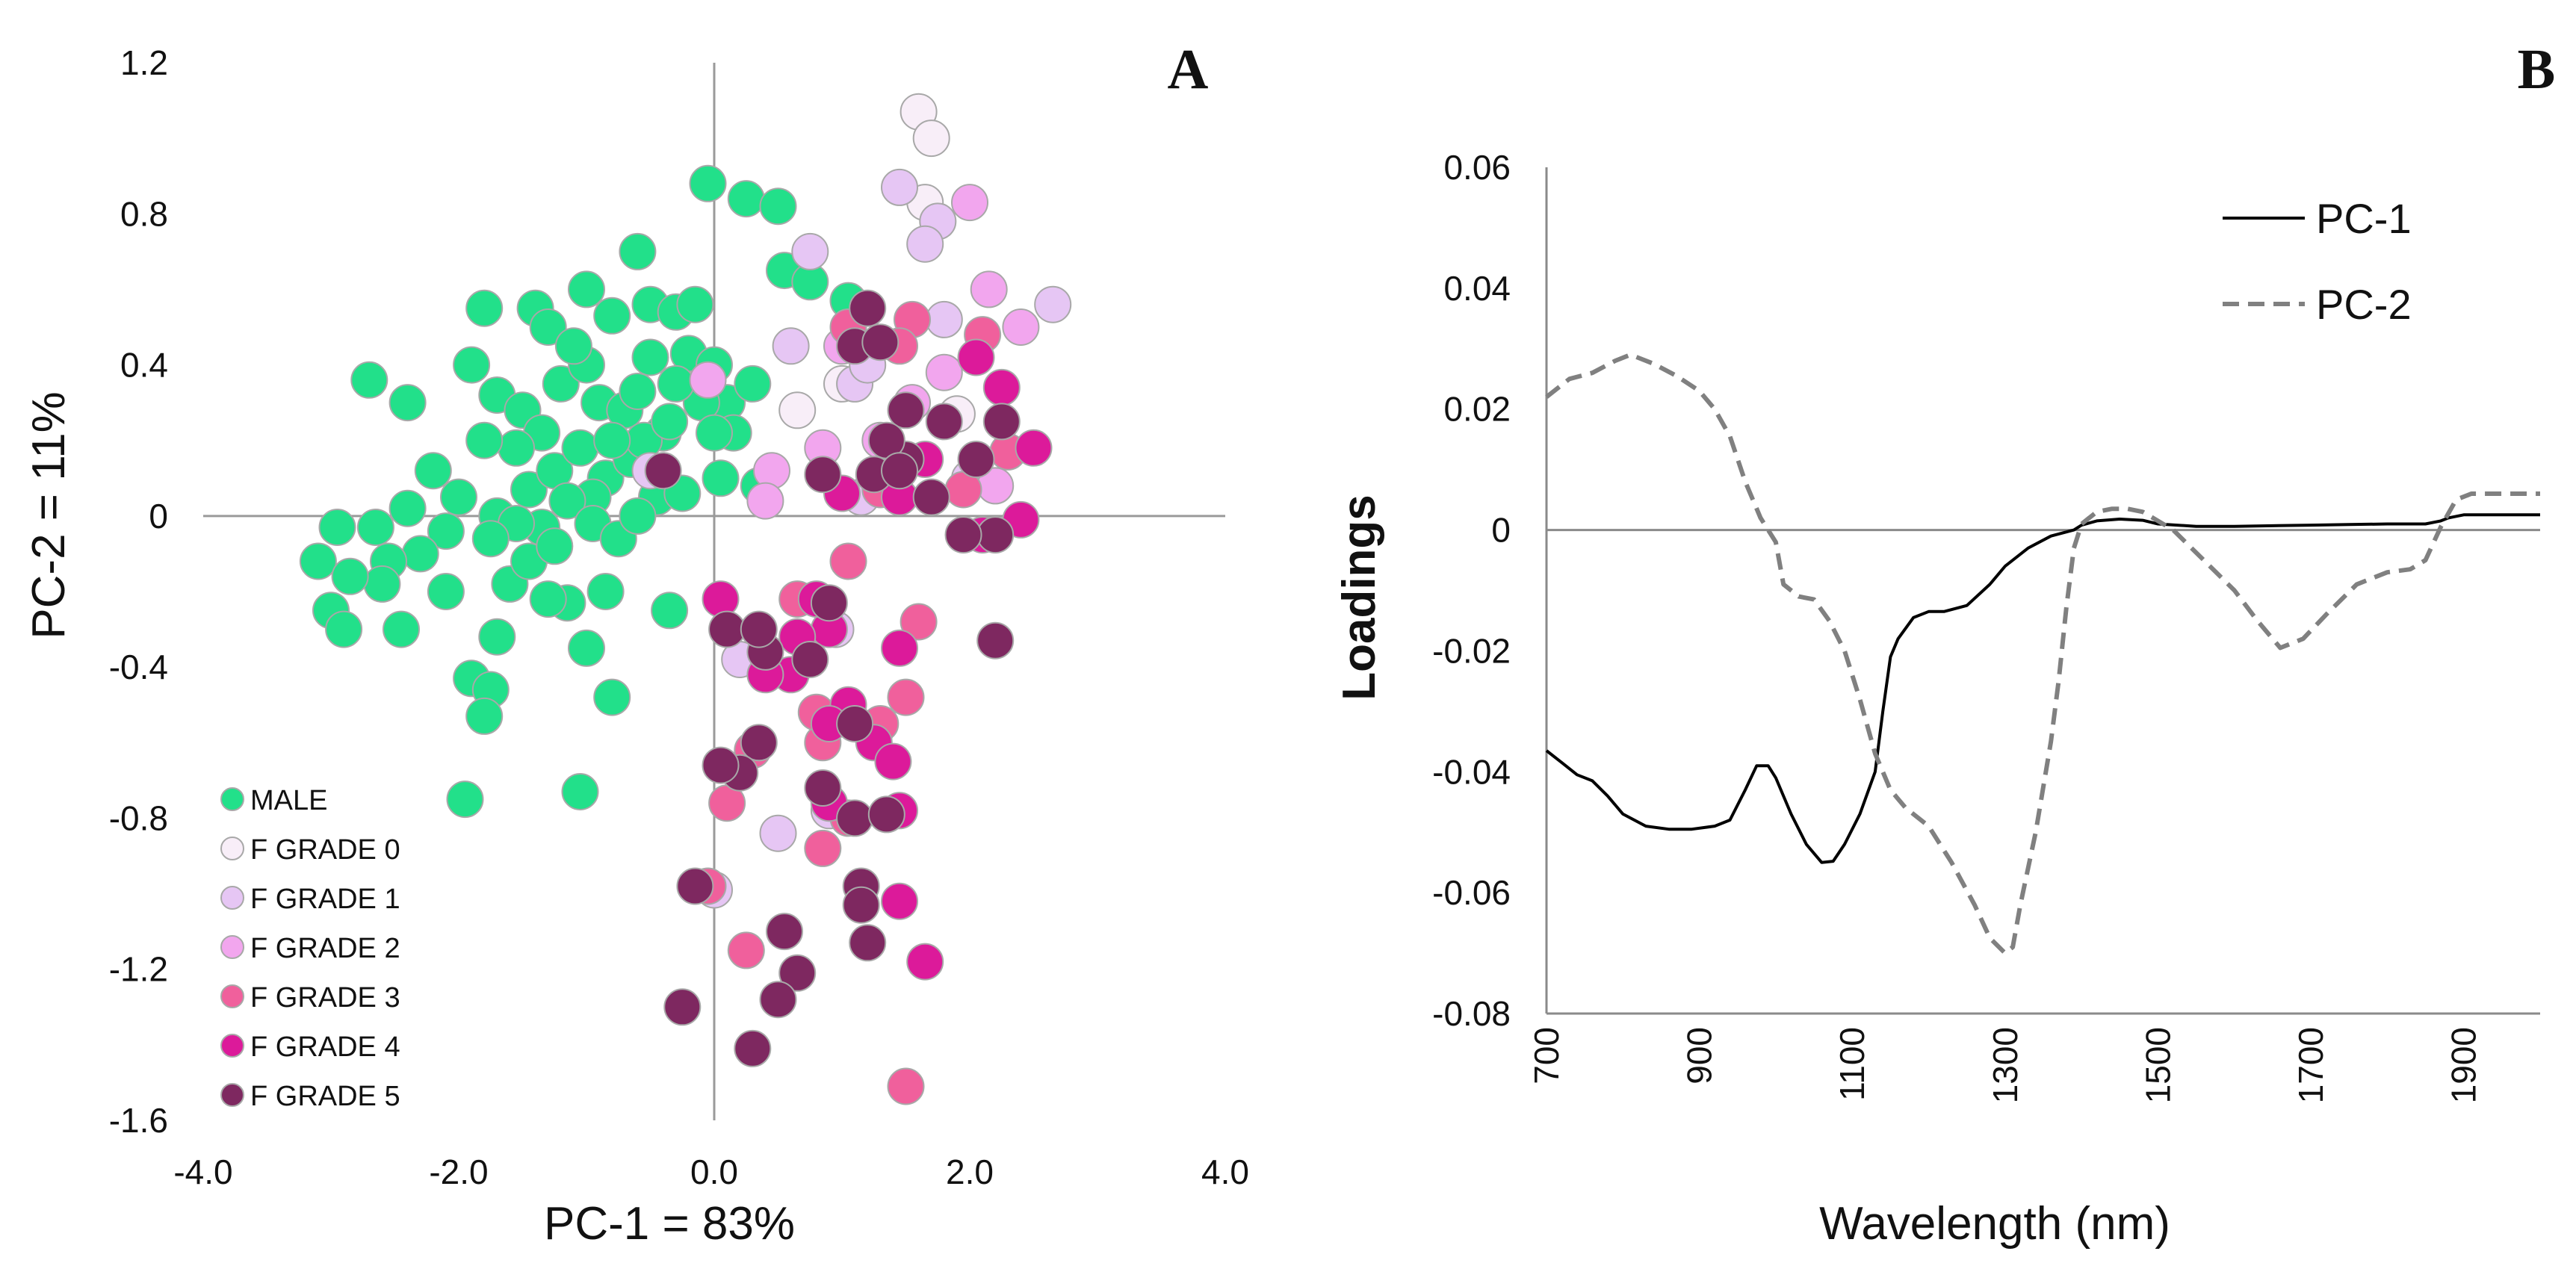  Describe the element at coordinates (1546, 1055) in the screenshot. I see `x-tick-label: 700` at that location.